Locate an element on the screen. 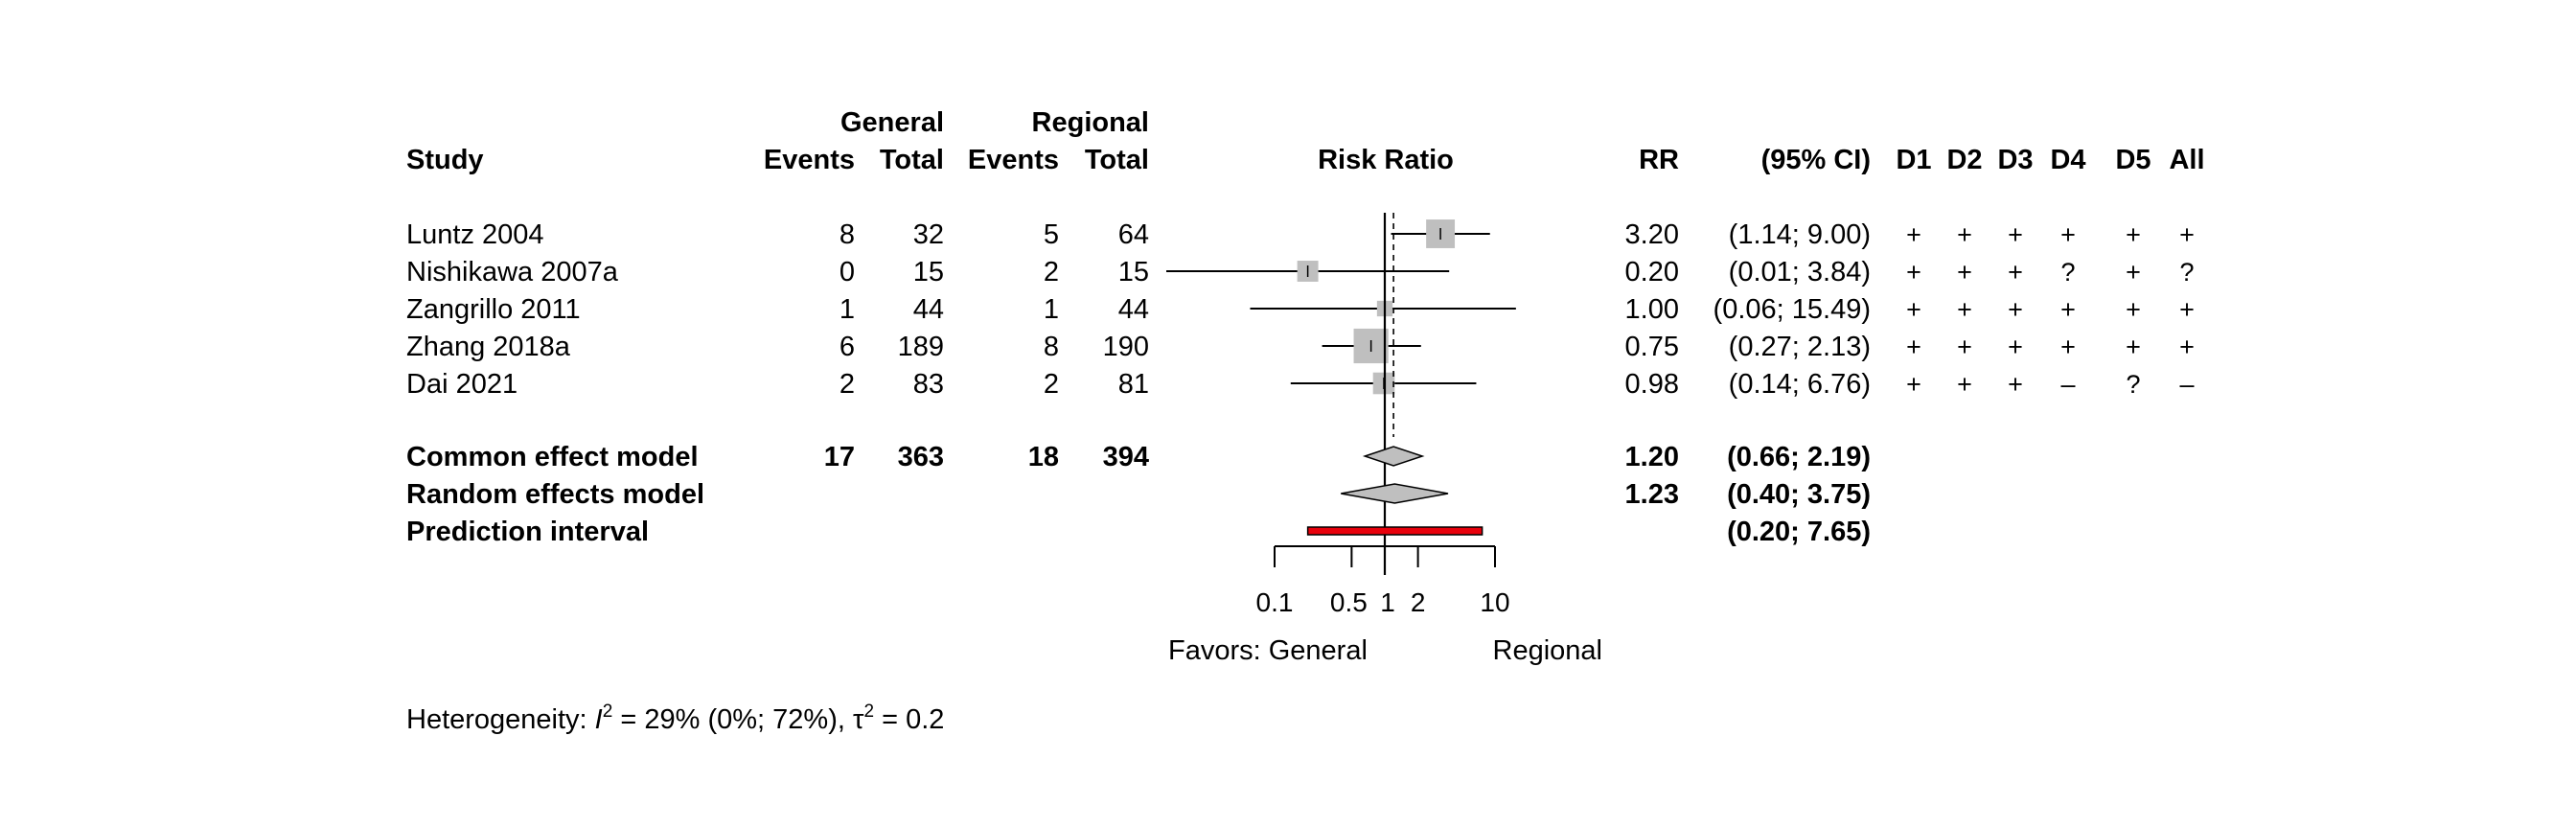 The width and height of the screenshot is (2576, 828). total-general: 15 is located at coordinates (928, 272).